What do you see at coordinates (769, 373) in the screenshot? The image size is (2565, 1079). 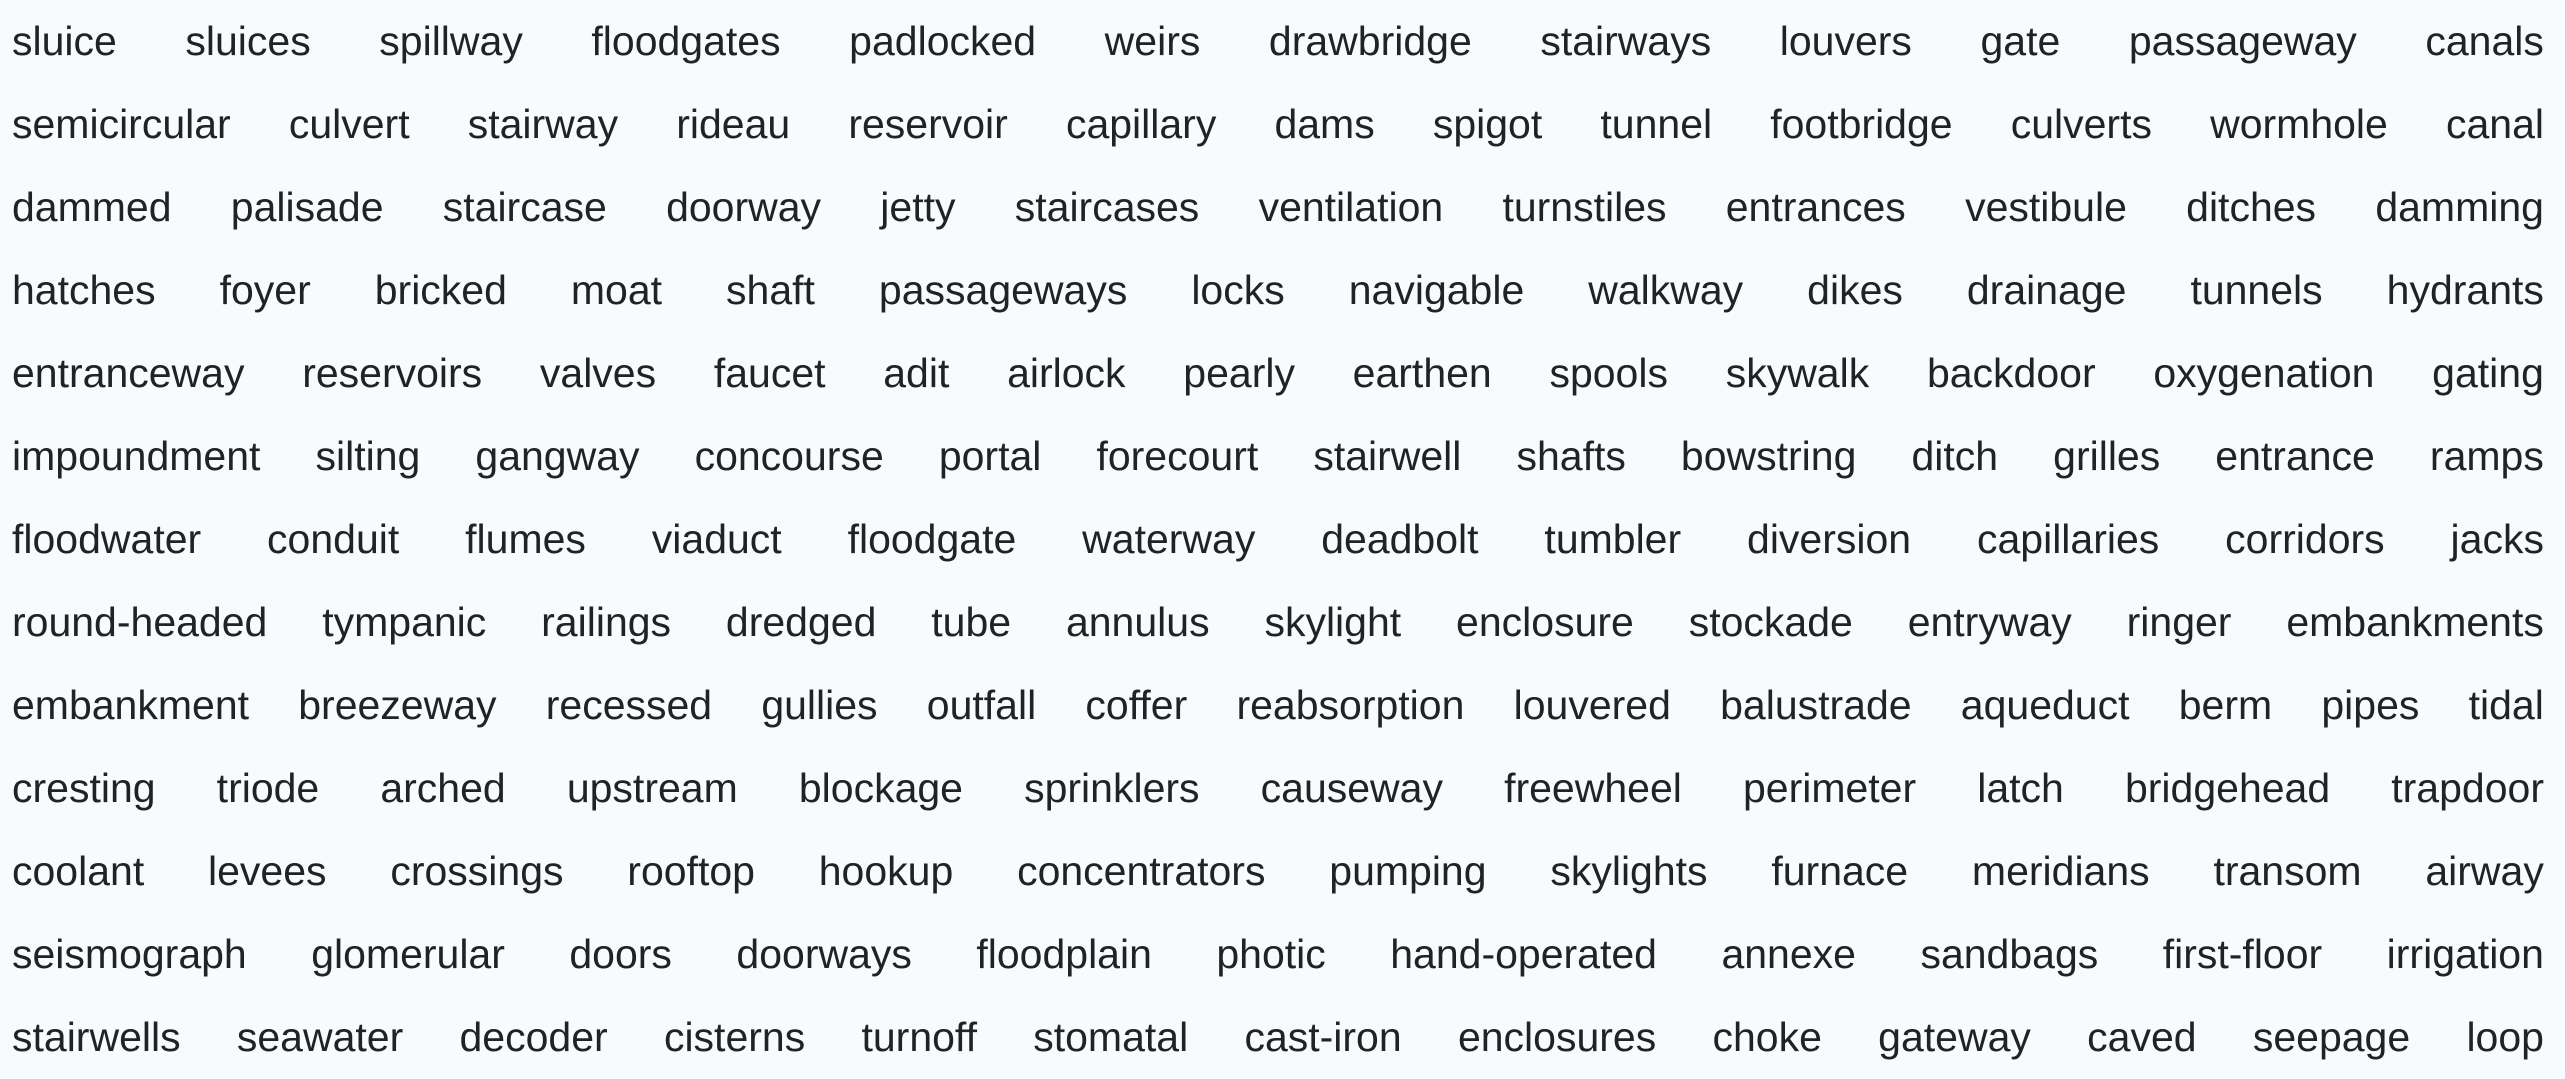 I see `word: faucet` at bounding box center [769, 373].